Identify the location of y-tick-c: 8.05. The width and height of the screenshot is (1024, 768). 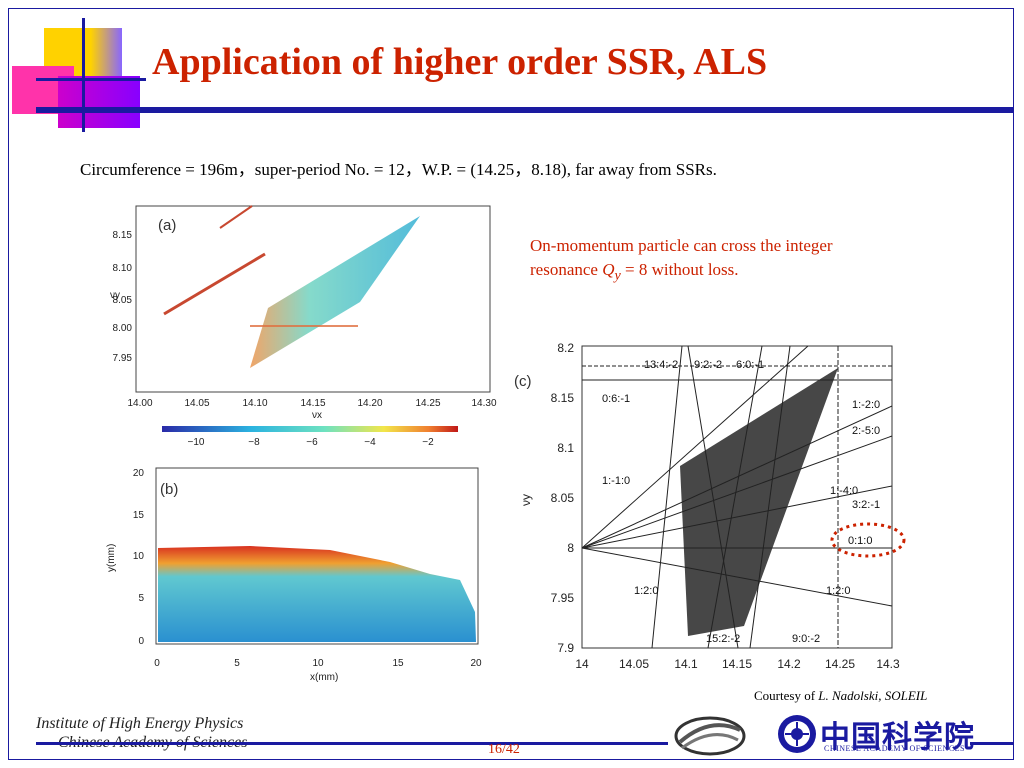
(563, 498).